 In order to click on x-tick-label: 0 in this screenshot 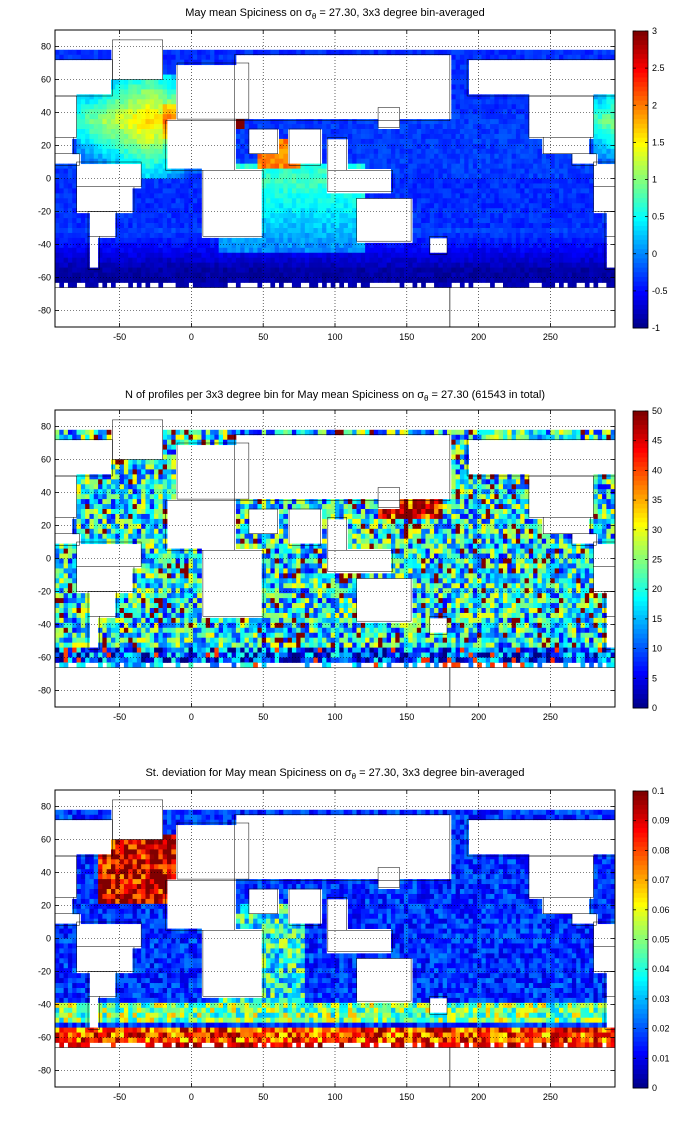, I will do `click(191, 337)`.